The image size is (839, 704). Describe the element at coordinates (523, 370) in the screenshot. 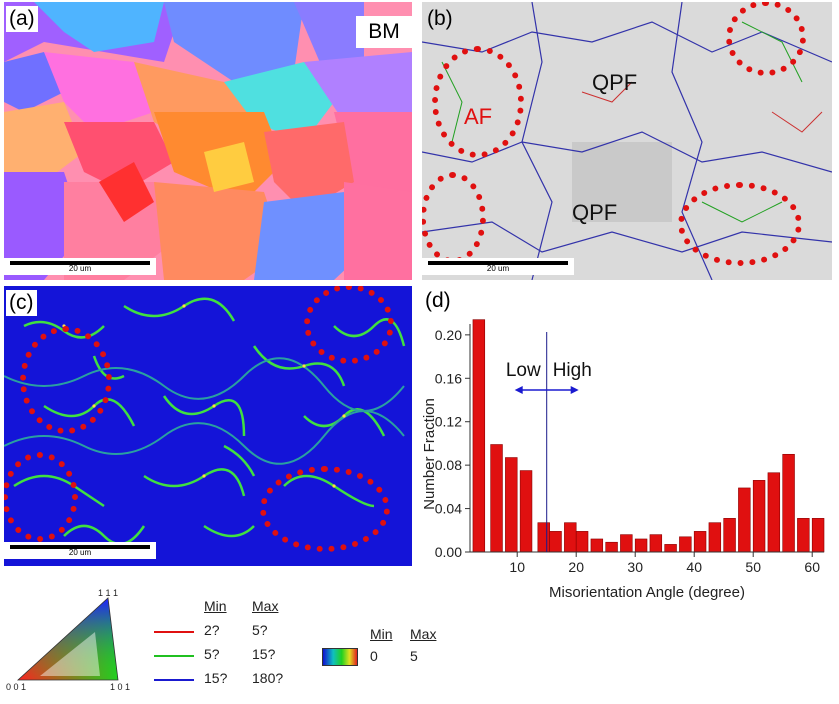

I see `low-label: Low` at that location.